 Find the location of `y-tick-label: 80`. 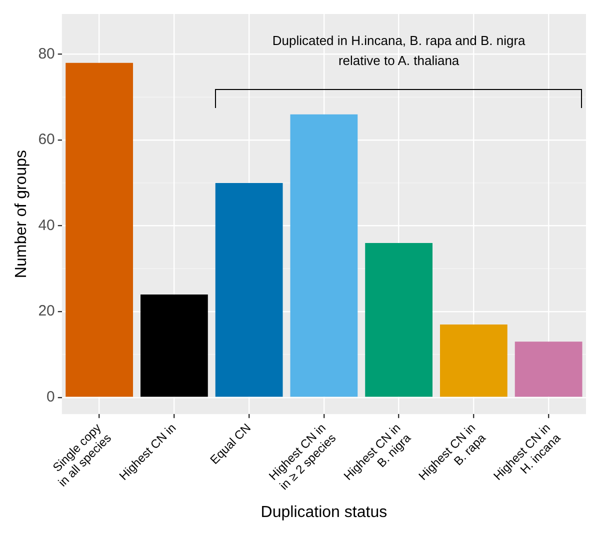

y-tick-label: 80 is located at coordinates (46, 53).